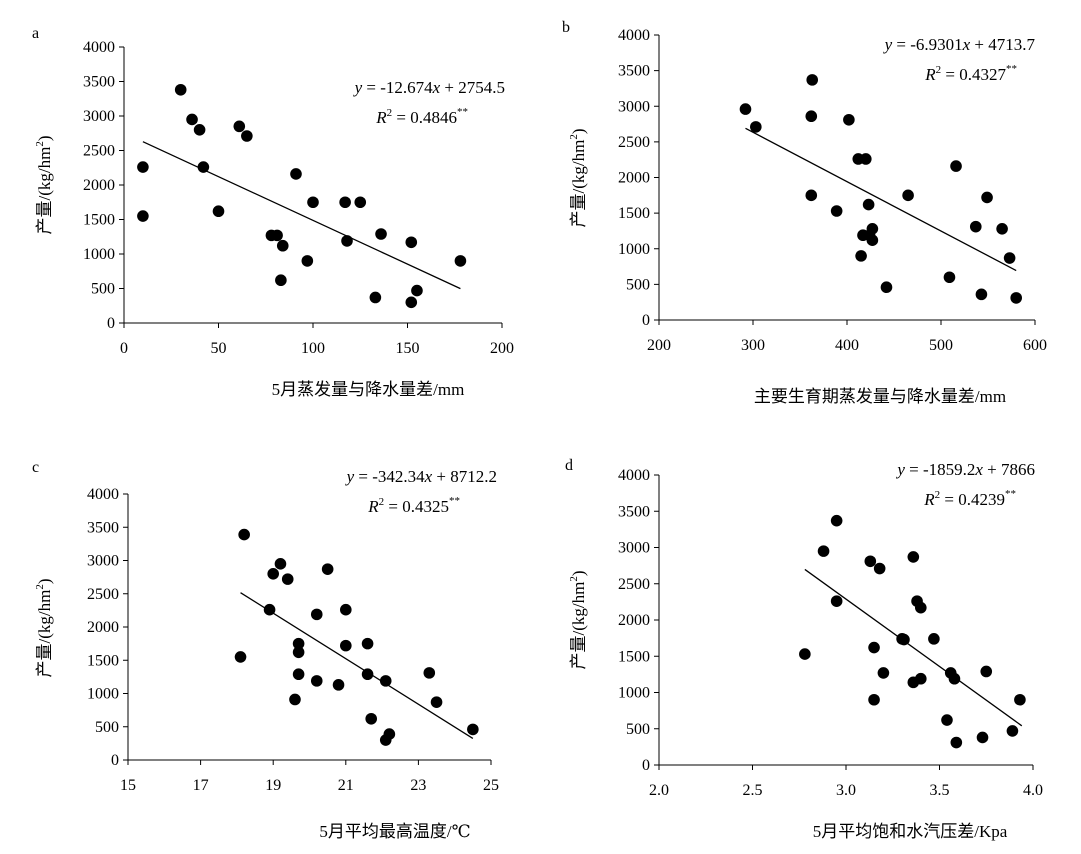 This screenshot has height=854, width=1081. Describe the element at coordinates (124, 348) in the screenshot. I see `x-tick-label: 0` at that location.